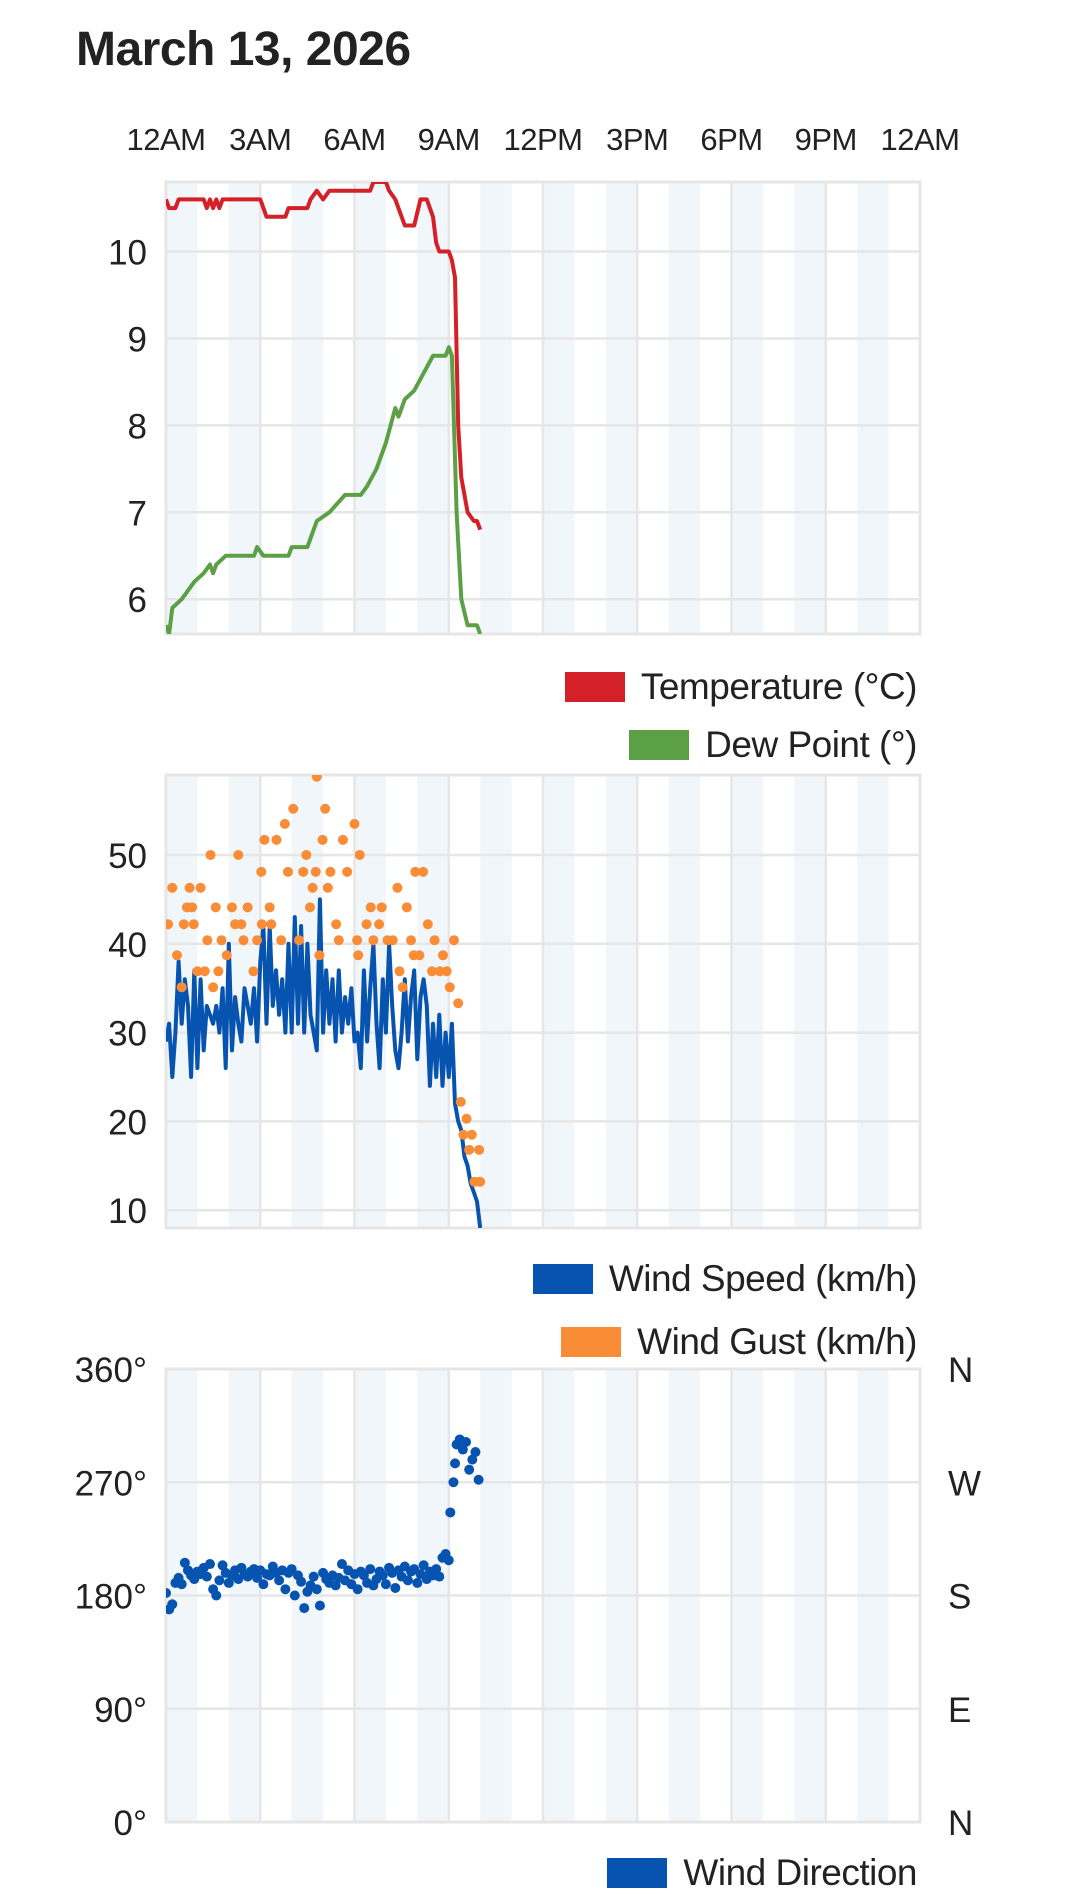 Image resolution: width=1080 pixels, height=1894 pixels. What do you see at coordinates (127, 1034) in the screenshot?
I see `y-tick-label: 30` at bounding box center [127, 1034].